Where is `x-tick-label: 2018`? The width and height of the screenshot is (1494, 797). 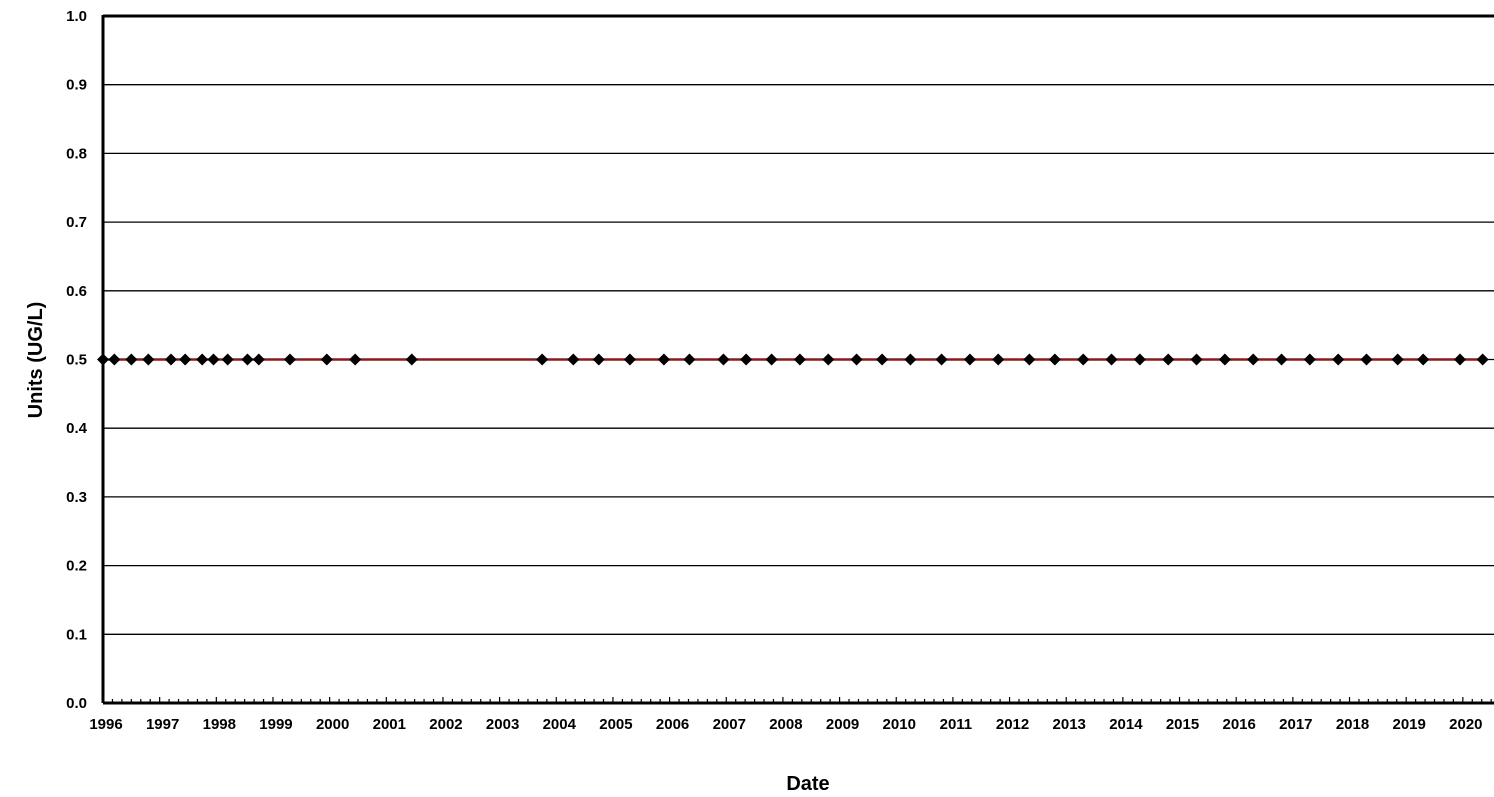 x-tick-label: 2018 is located at coordinates (1352, 724).